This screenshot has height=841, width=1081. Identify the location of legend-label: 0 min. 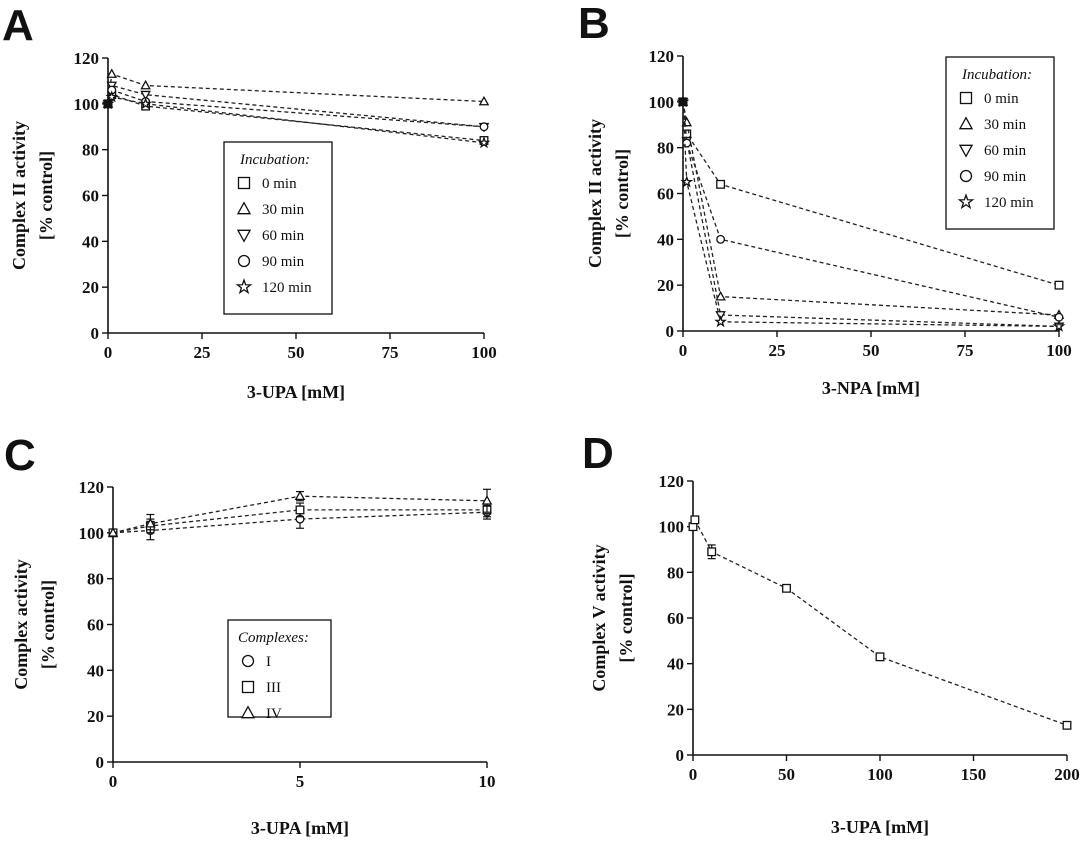
(1001, 99).